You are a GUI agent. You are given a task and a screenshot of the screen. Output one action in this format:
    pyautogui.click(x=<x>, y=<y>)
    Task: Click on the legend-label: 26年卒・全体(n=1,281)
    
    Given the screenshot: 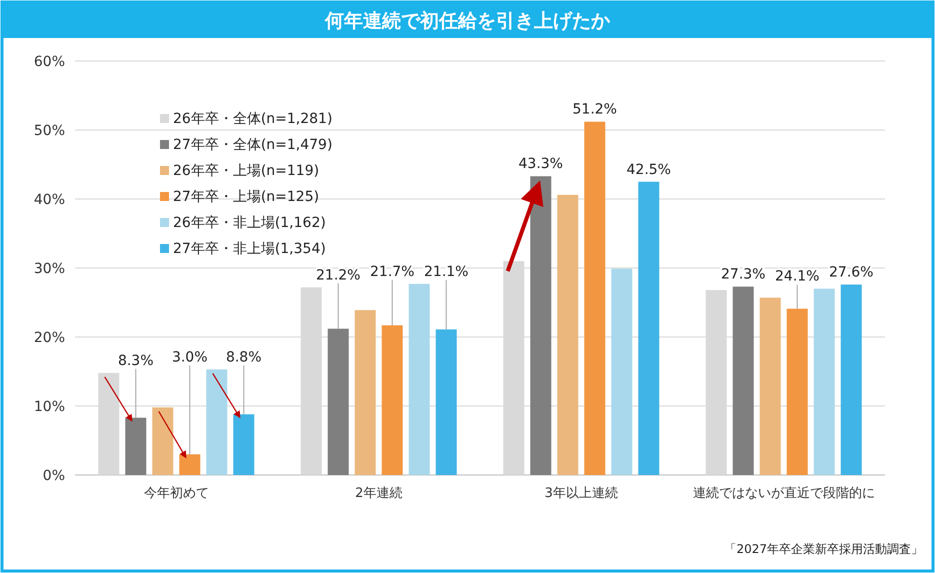 What is the action you would take?
    pyautogui.click(x=252, y=119)
    